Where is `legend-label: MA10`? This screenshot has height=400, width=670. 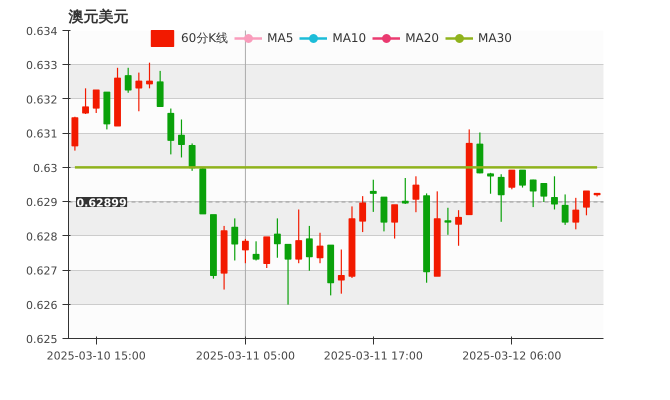
legend-label: MA10 is located at coordinates (349, 38).